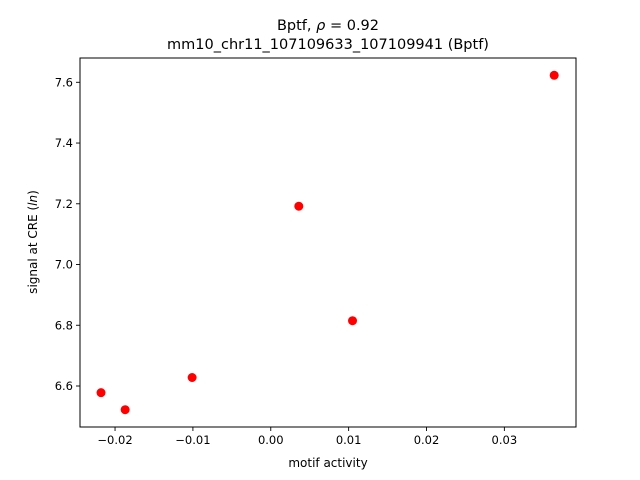 The image size is (640, 480). Describe the element at coordinates (307, 437) in the screenshot. I see `x-axis: −0.02 −0.01 0.00 0.01 0.02 0.03` at that location.